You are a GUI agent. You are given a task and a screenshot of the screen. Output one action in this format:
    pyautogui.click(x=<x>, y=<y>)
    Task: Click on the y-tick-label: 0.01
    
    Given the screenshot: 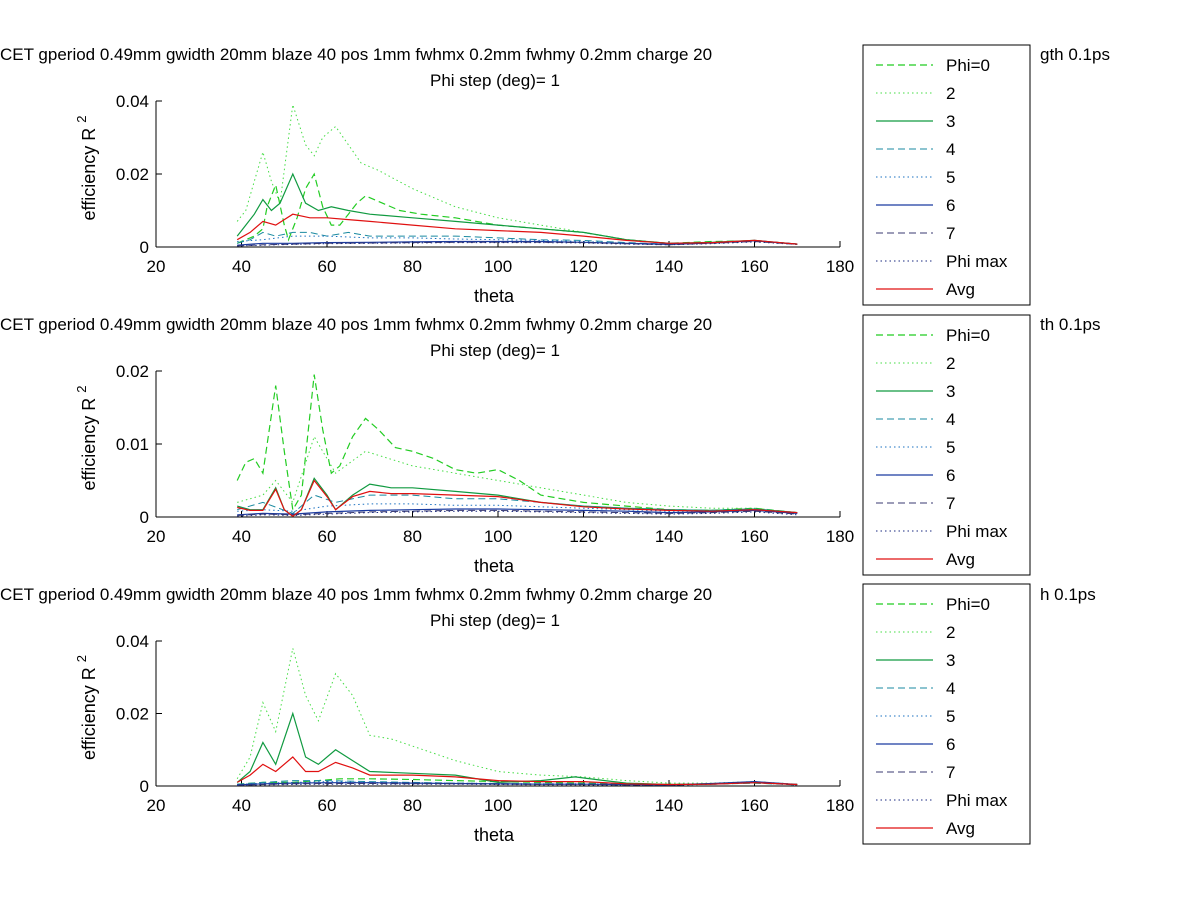 What is the action you would take?
    pyautogui.click(x=132, y=444)
    